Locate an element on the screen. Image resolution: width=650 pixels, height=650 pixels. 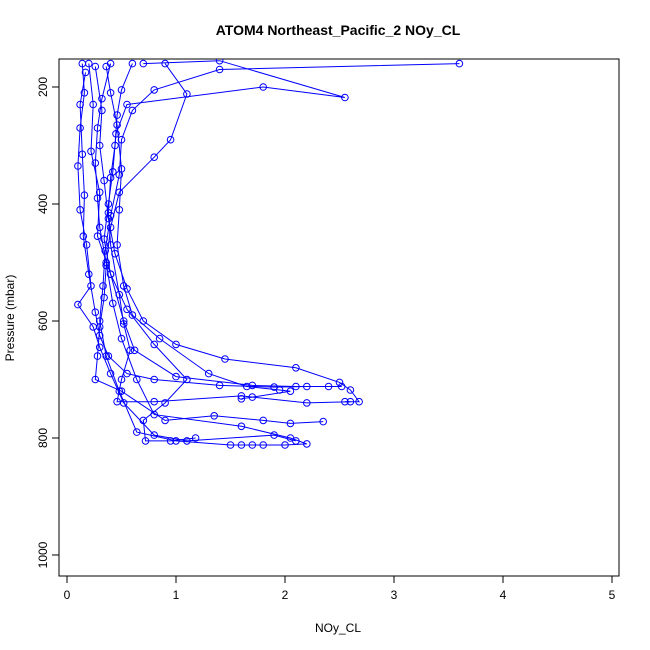
y-tick-label: 400 is located at coordinates (43, 204).